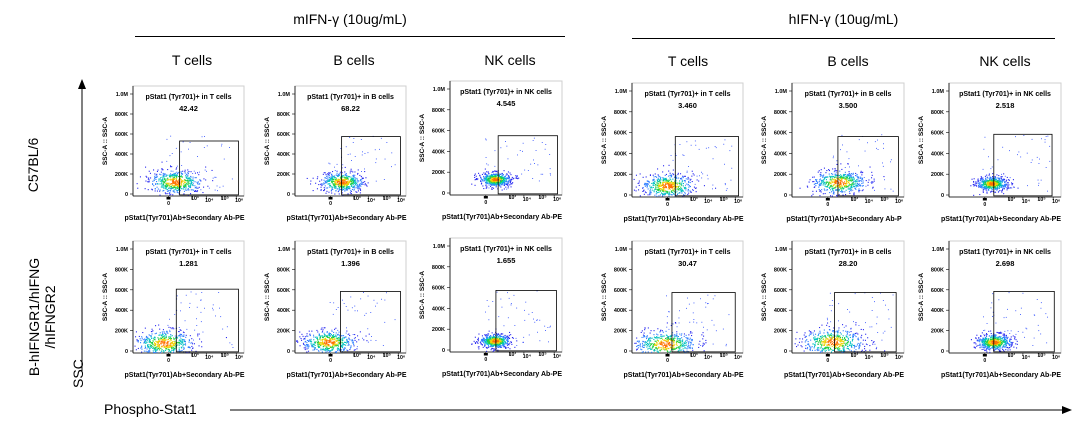  What do you see at coordinates (1005, 263) in the screenshot?
I see `gate-percent: 2.698` at bounding box center [1005, 263].